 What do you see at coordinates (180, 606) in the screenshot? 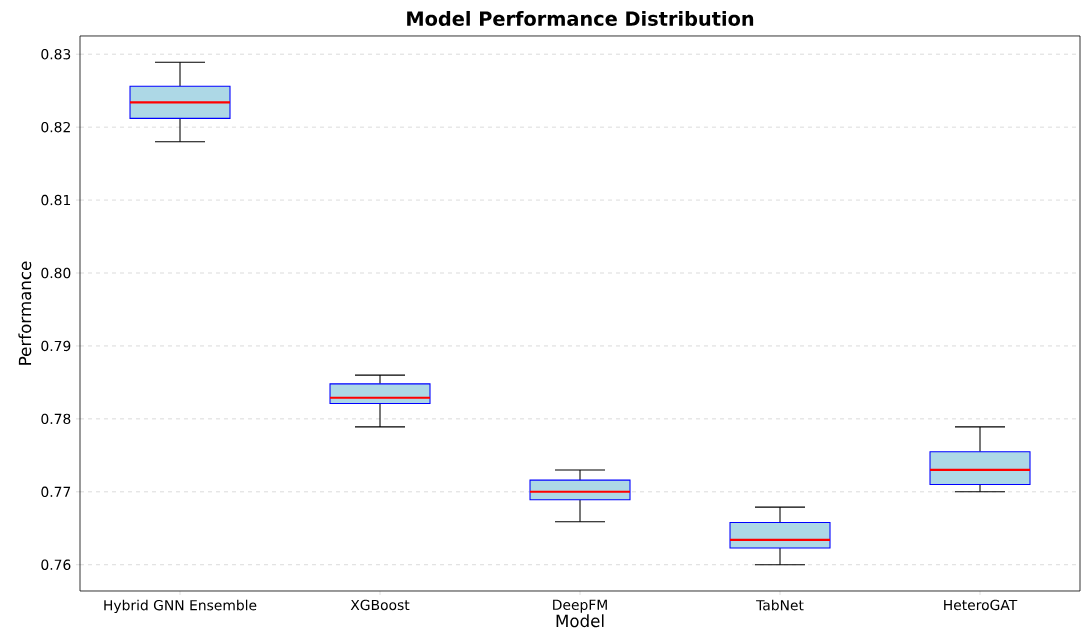
I see `x-tick-label: Hybrid GNN Ensemble` at bounding box center [180, 606].